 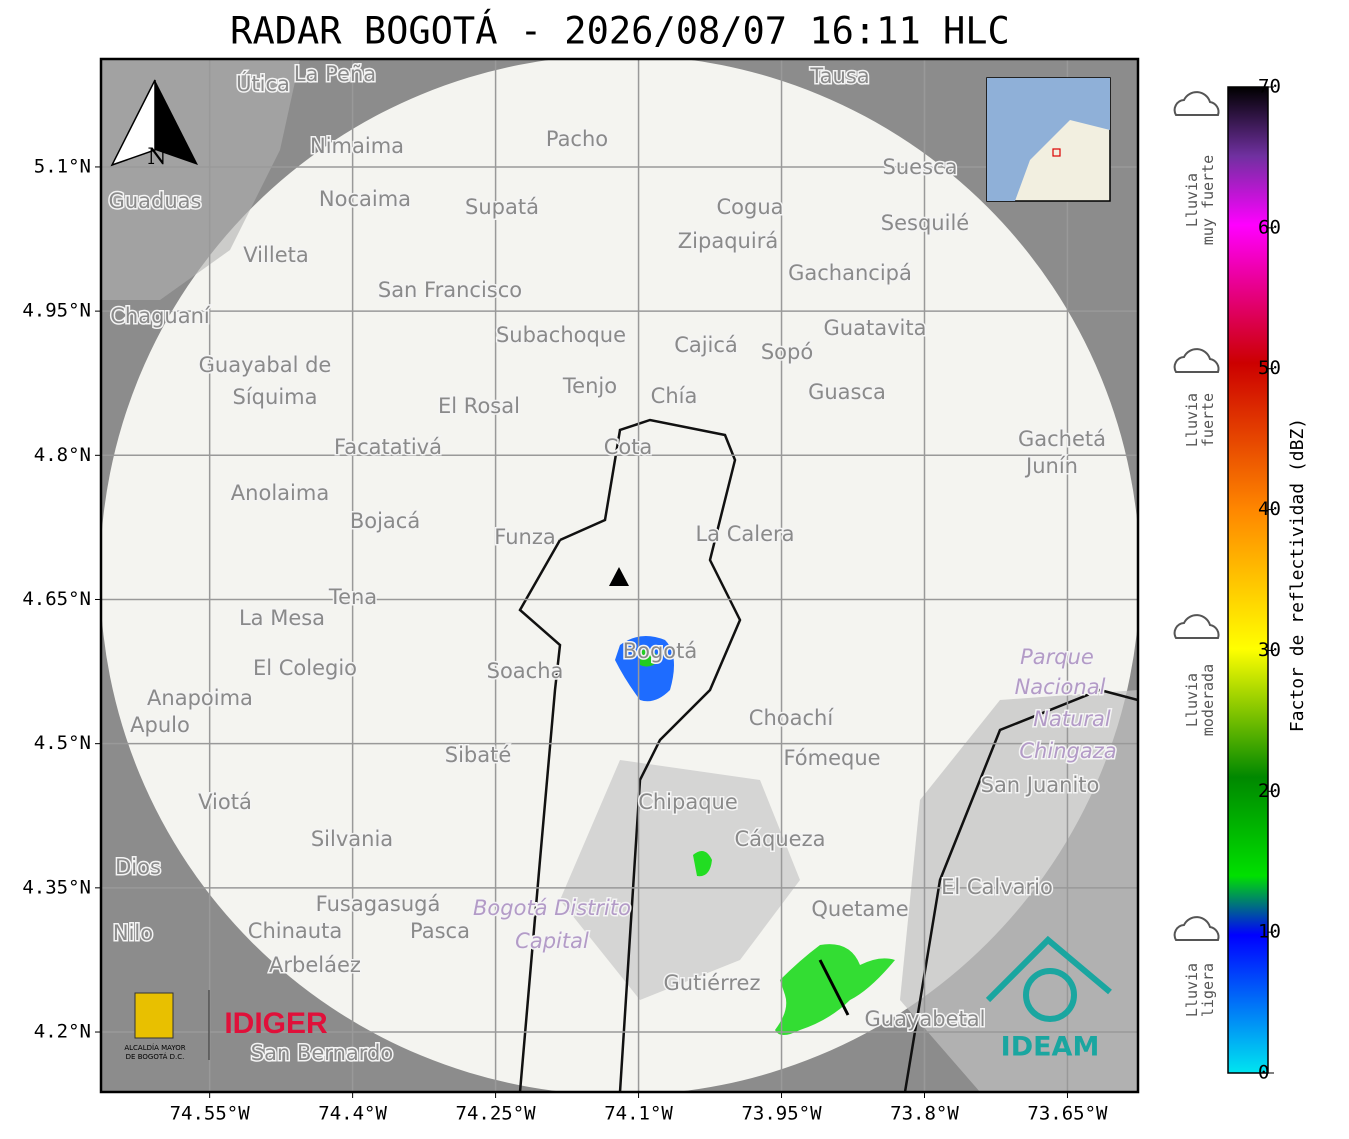 What do you see at coordinates (552, 941) in the screenshot?
I see `place-label: Capital` at bounding box center [552, 941].